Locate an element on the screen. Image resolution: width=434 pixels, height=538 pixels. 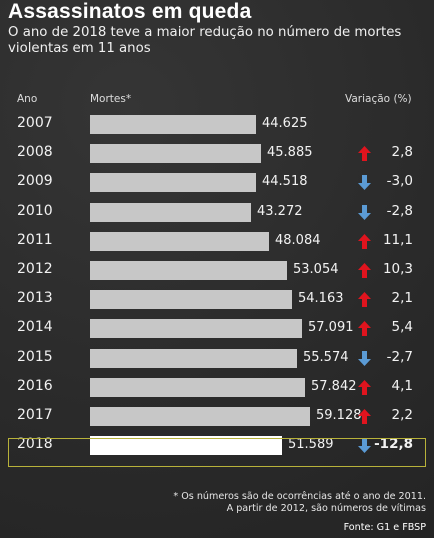
year-label: 2018 is located at coordinates (35, 444).